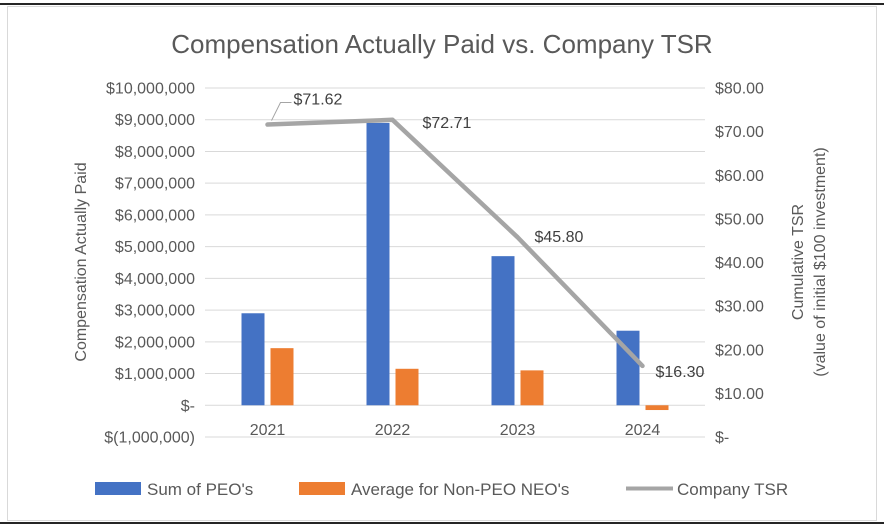 Image resolution: width=884 pixels, height=528 pixels. I want to click on left-axis-tick-label: $-, so click(188, 406).